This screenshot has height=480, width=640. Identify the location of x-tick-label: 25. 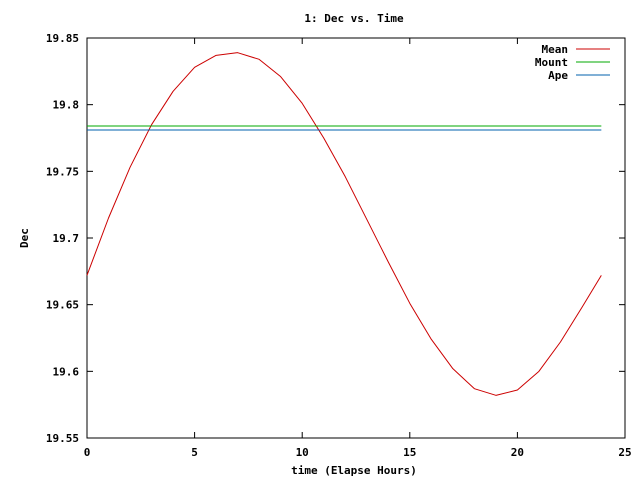
(624, 452).